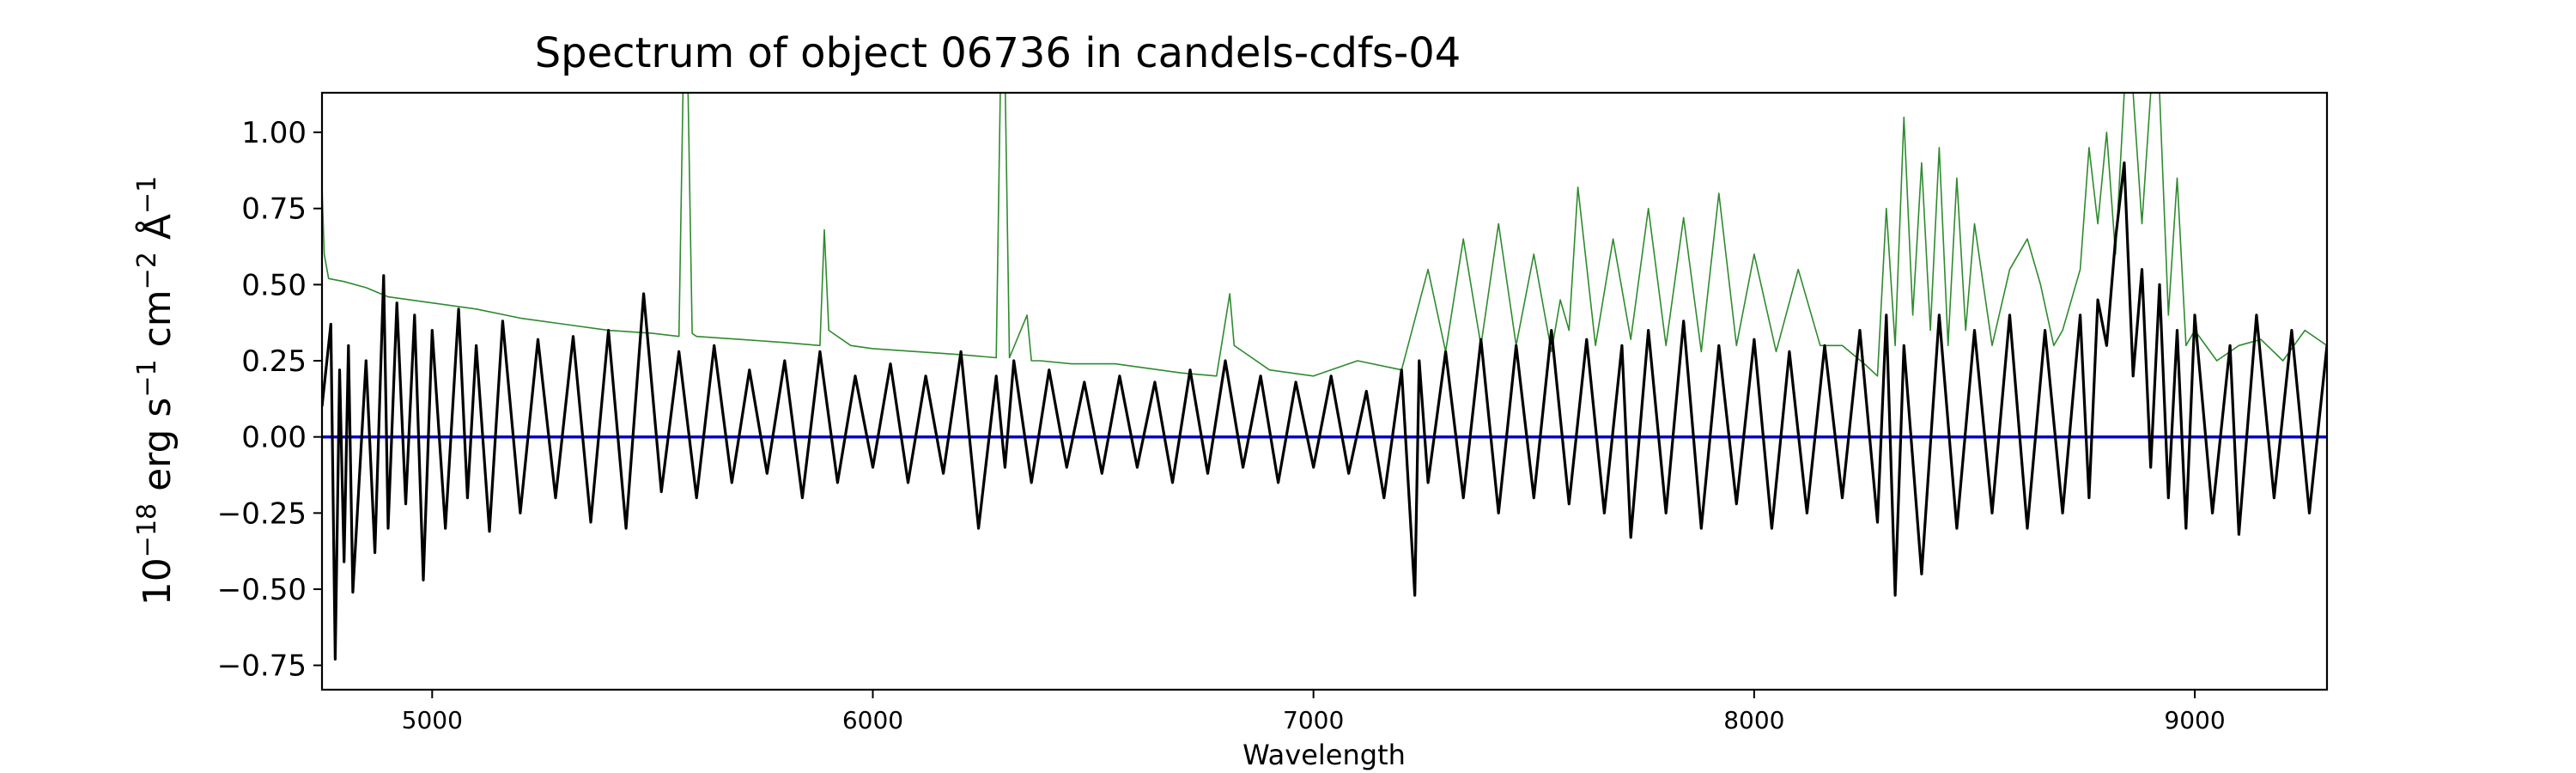  What do you see at coordinates (156, 233) in the screenshot?
I see `y-label-t4: Å` at bounding box center [156, 233].